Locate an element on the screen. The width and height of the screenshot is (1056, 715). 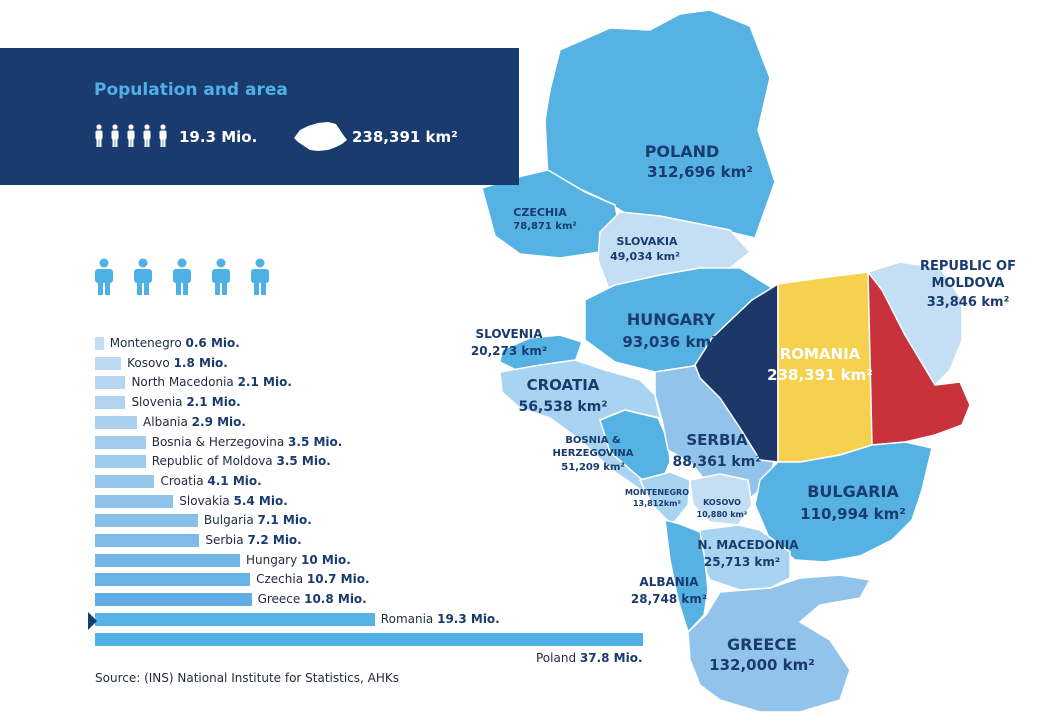
map-bulgaria is located at coordinates (843, 502).